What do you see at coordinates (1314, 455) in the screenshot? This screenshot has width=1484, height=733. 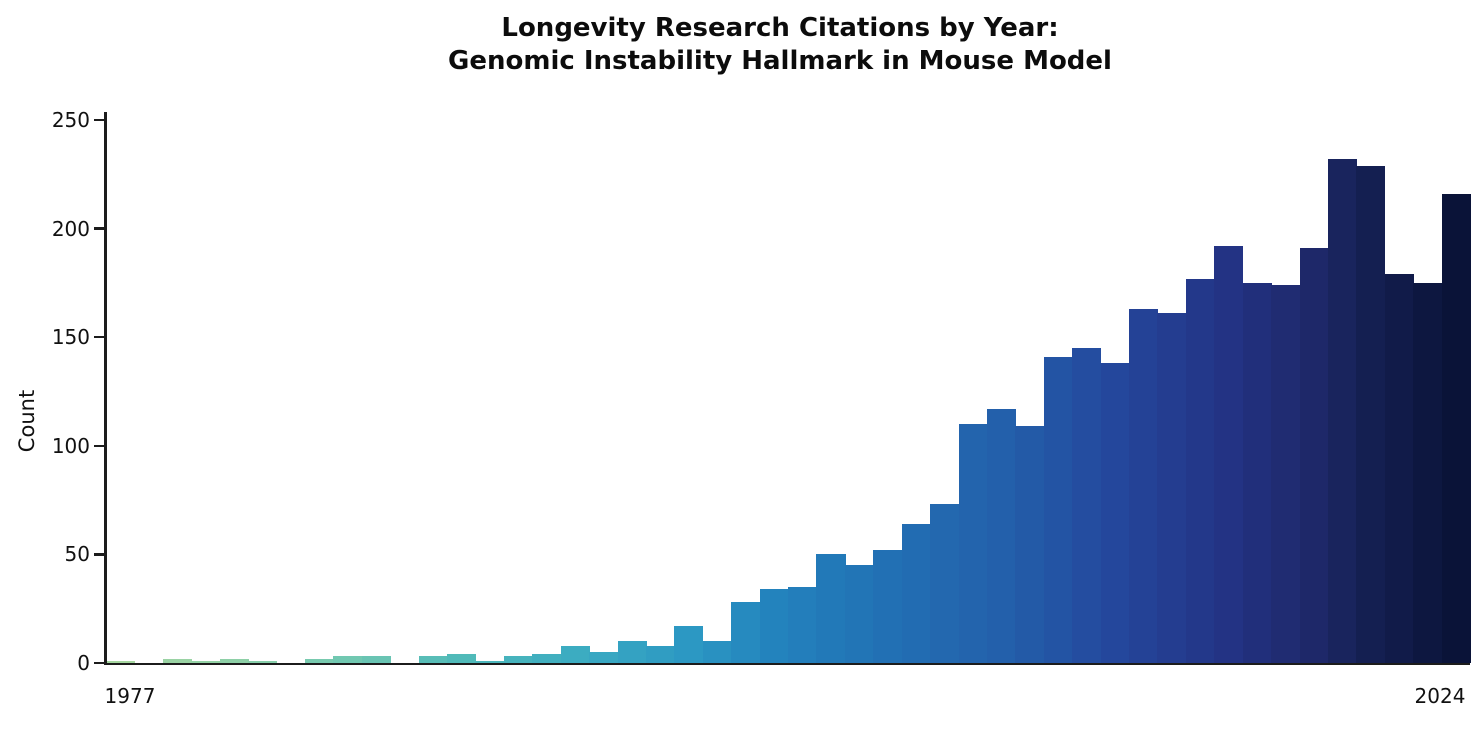 I see `bar-2019` at bounding box center [1314, 455].